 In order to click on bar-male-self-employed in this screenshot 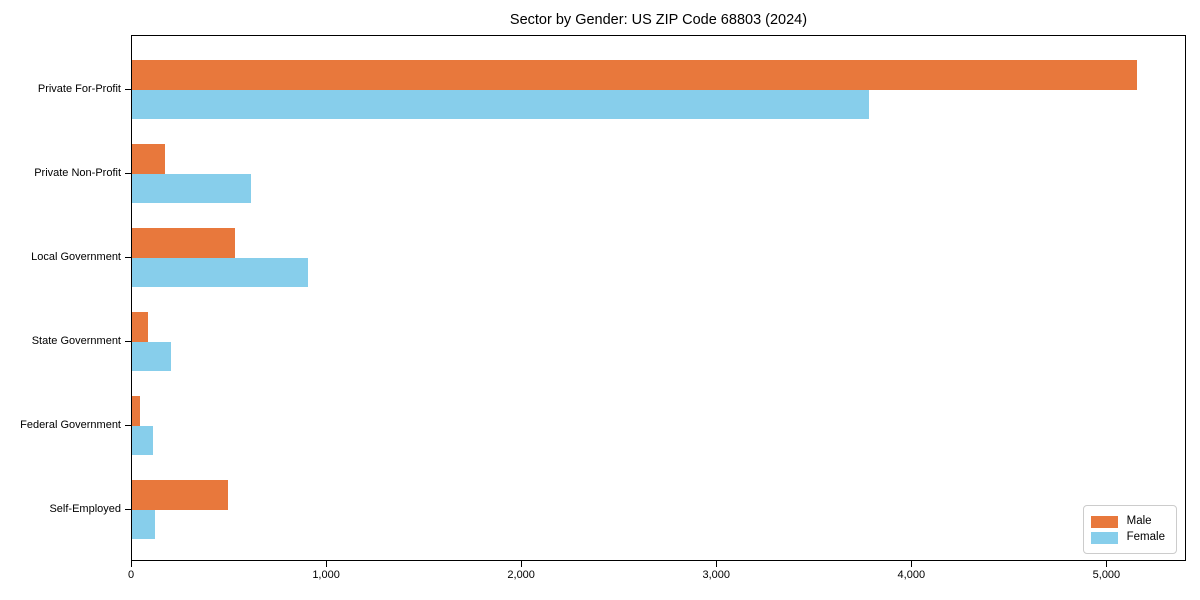, I will do `click(180, 495)`.